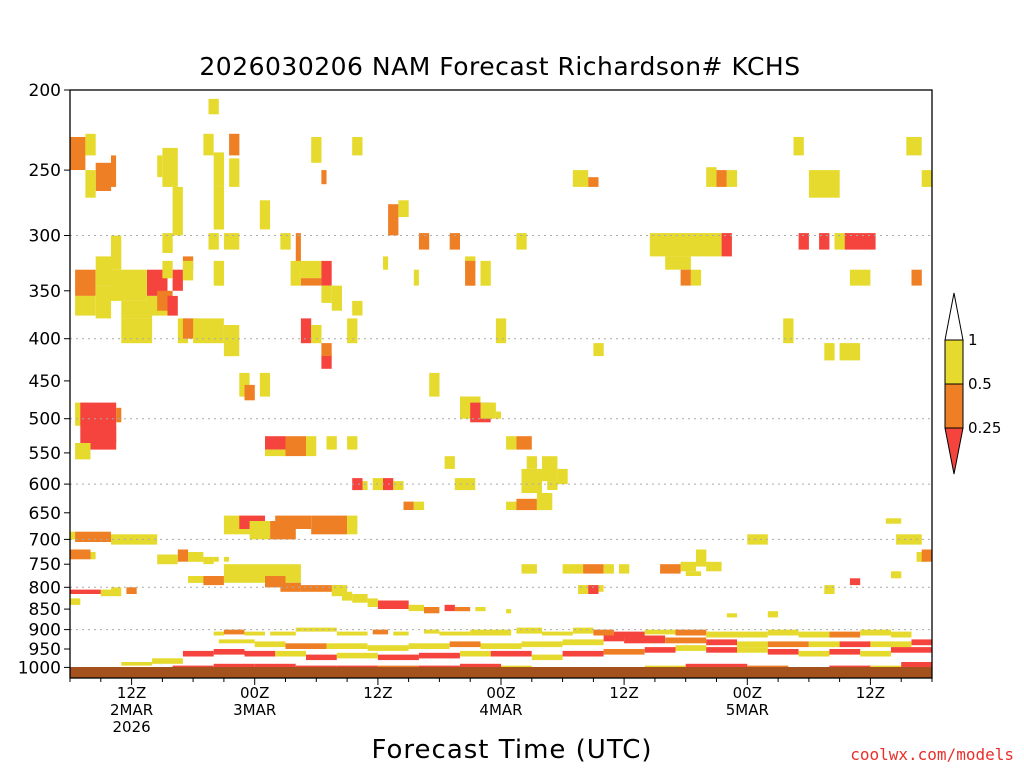  Describe the element at coordinates (45, 237) in the screenshot. I see `y-tick-label-2: 300` at that location.